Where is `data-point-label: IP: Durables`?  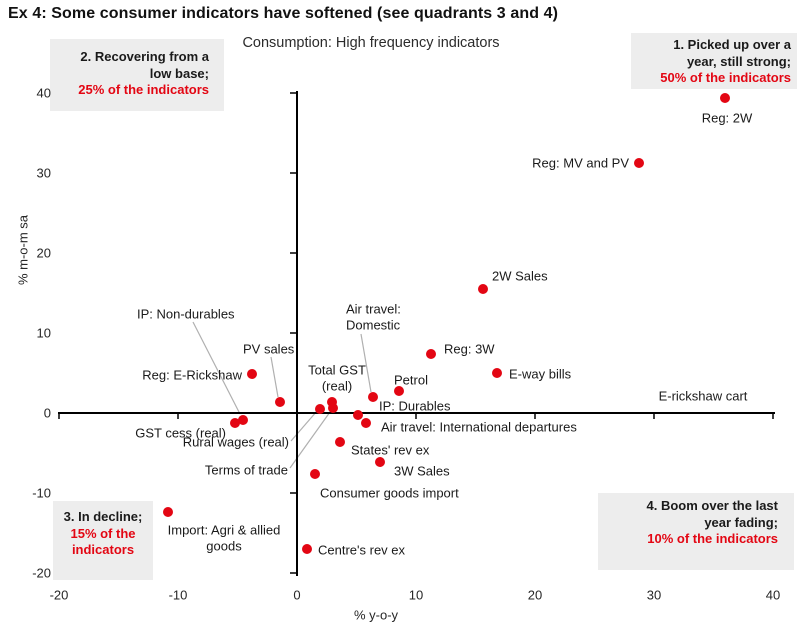 data-point-label: IP: Durables is located at coordinates (415, 406).